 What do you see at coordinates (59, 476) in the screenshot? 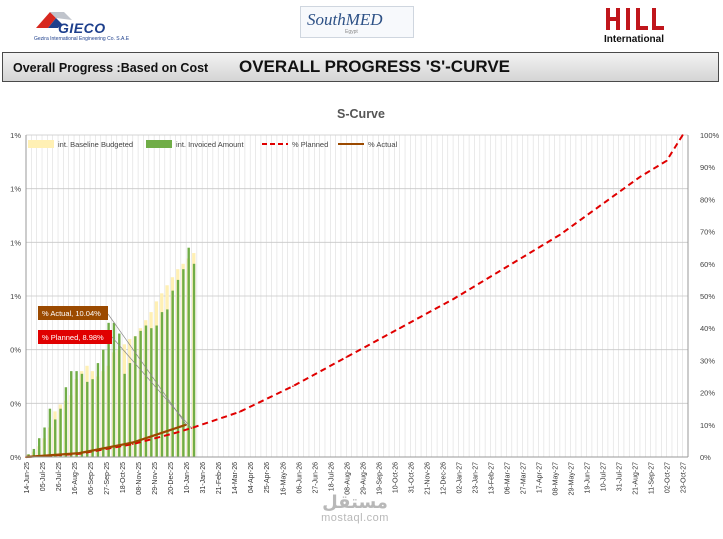
I see `x-tick-label: 26-Jul-25` at bounding box center [59, 476].